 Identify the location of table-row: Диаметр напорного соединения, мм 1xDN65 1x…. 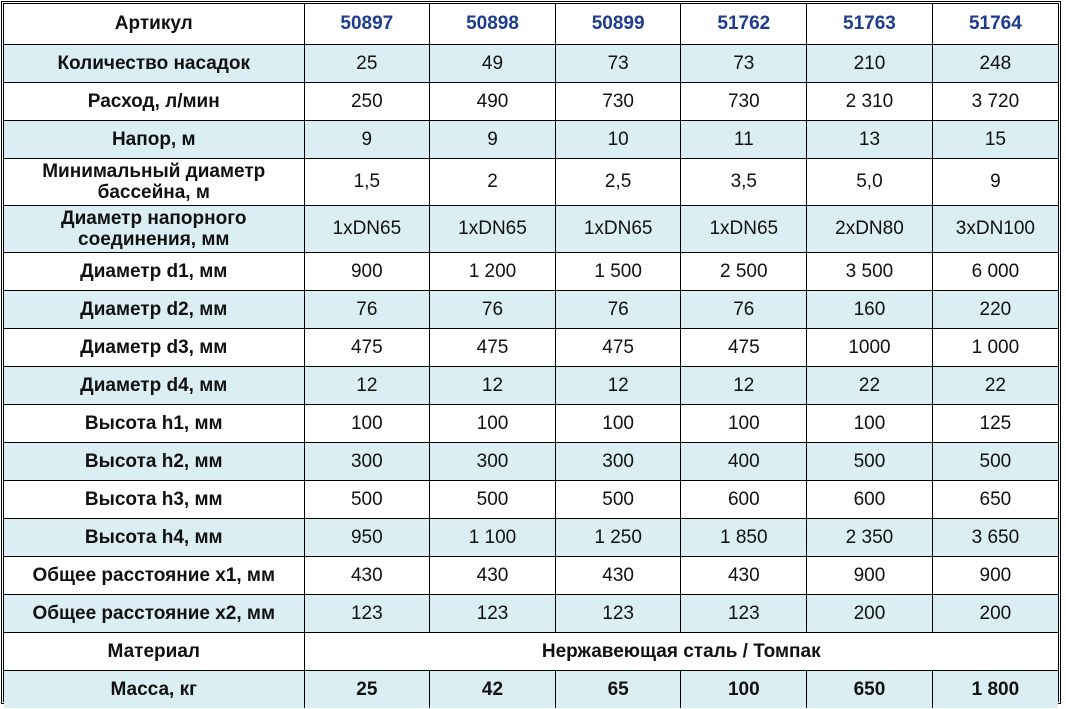
(531, 228).